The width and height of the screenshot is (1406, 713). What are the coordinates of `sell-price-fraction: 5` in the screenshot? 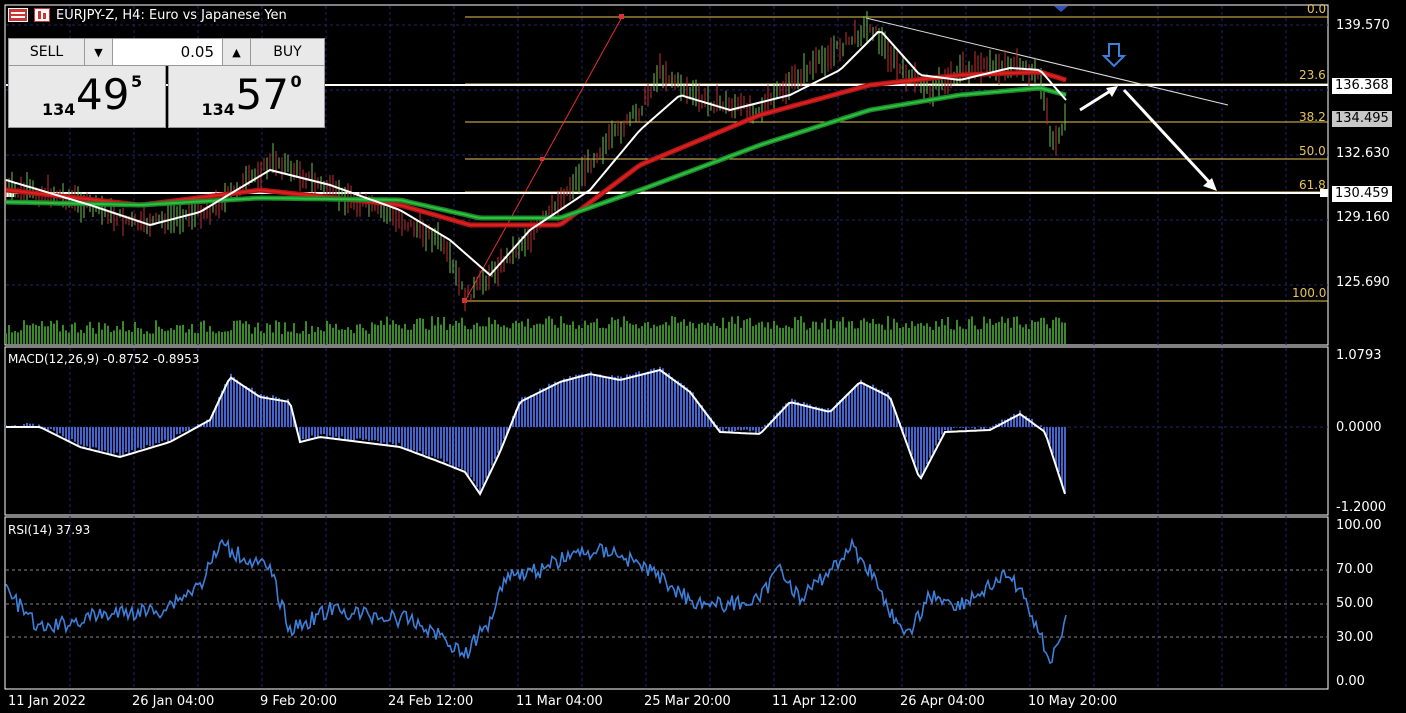 It's located at (137, 81).